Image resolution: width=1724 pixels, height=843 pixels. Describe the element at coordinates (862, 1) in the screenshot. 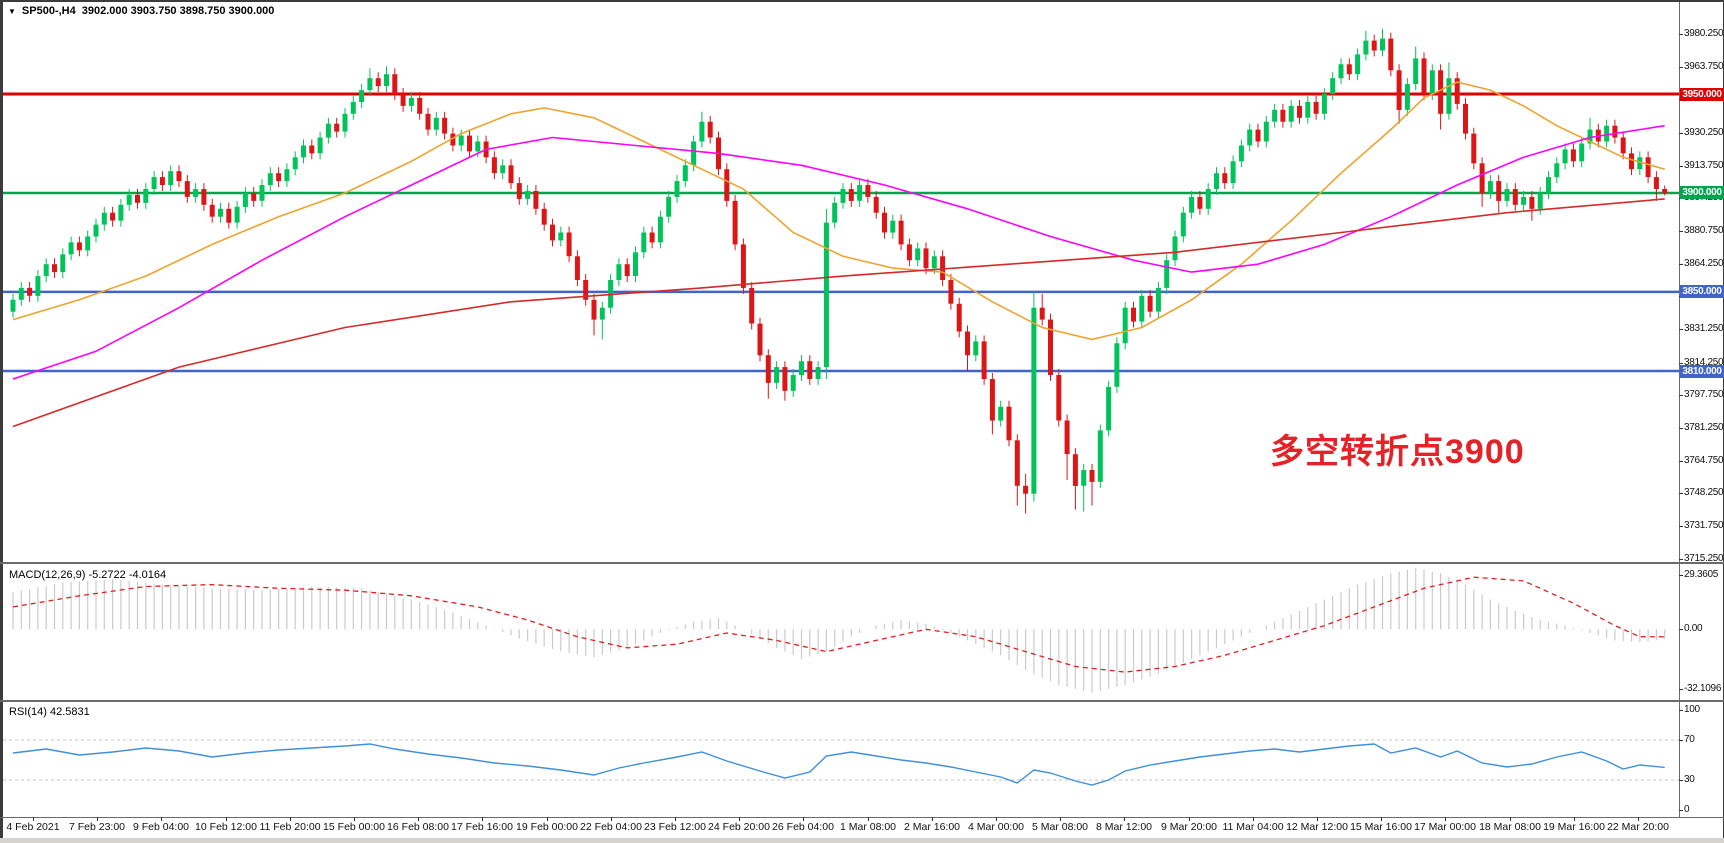

I see `window-border-top` at that location.